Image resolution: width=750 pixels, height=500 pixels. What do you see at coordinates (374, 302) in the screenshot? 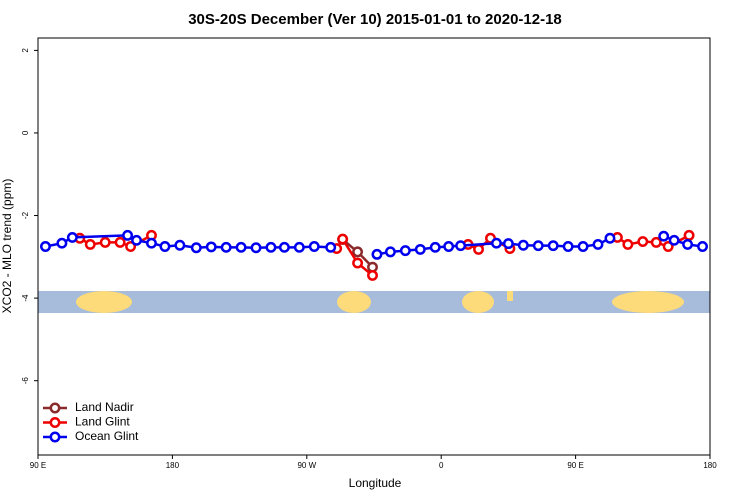
I see `land-ocean-strip` at bounding box center [374, 302].